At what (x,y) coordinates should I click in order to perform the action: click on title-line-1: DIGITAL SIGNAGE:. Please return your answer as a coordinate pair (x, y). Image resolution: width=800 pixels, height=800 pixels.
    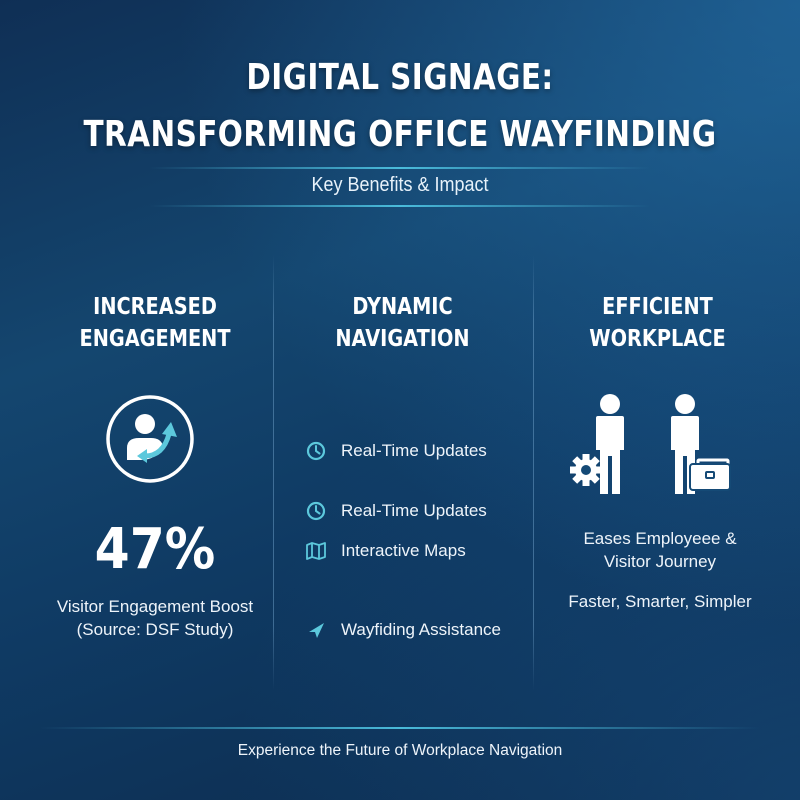
    Looking at the image, I should click on (400, 77).